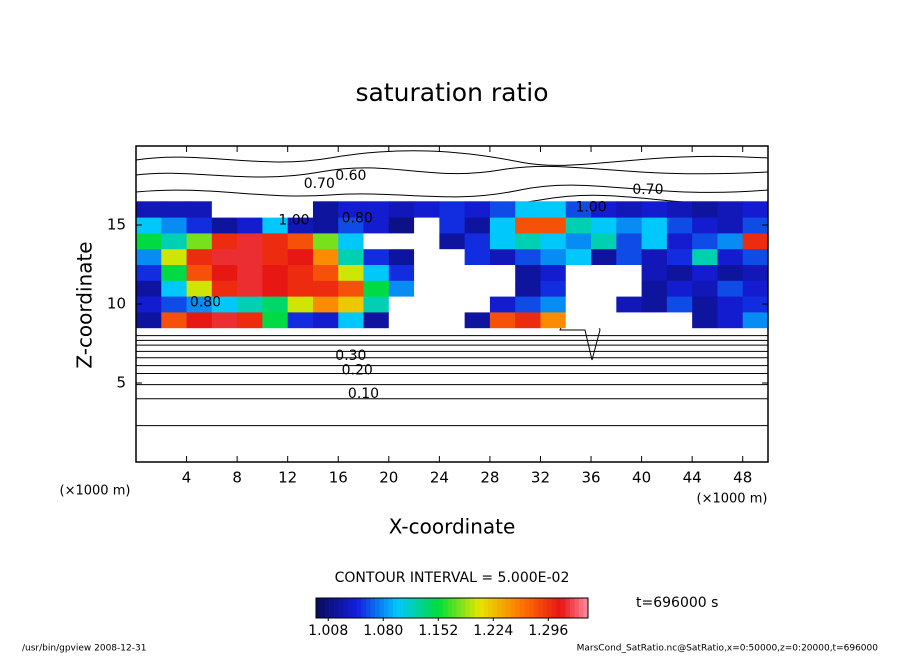 Image resolution: width=904 pixels, height=658 pixels. What do you see at coordinates (732, 499) in the screenshot?
I see `x-unit: (×1000 m)` at bounding box center [732, 499].